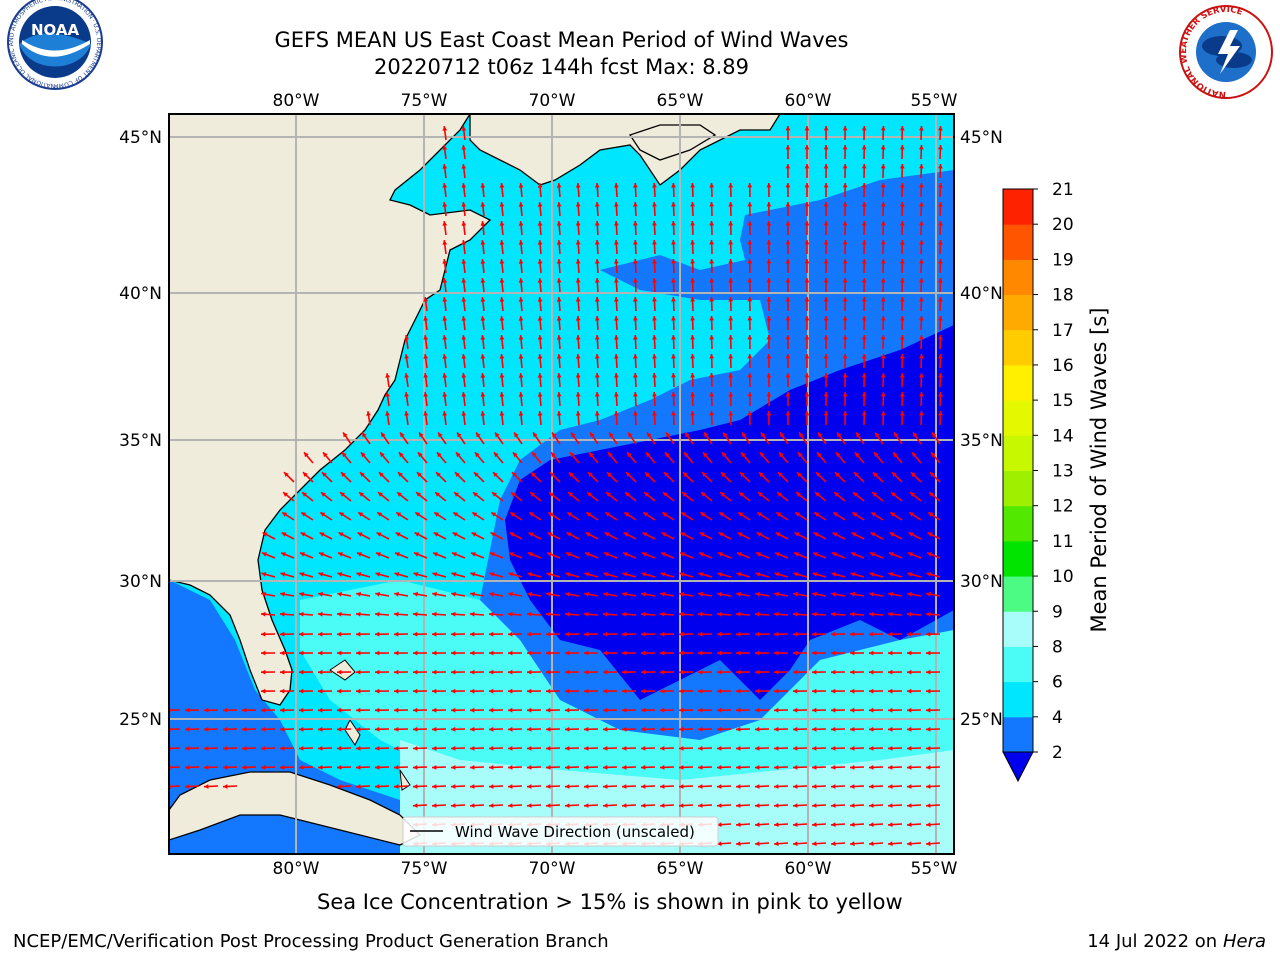  Describe the element at coordinates (1057, 683) in the screenshot. I see `colorbar-tick-label: 6` at that location.